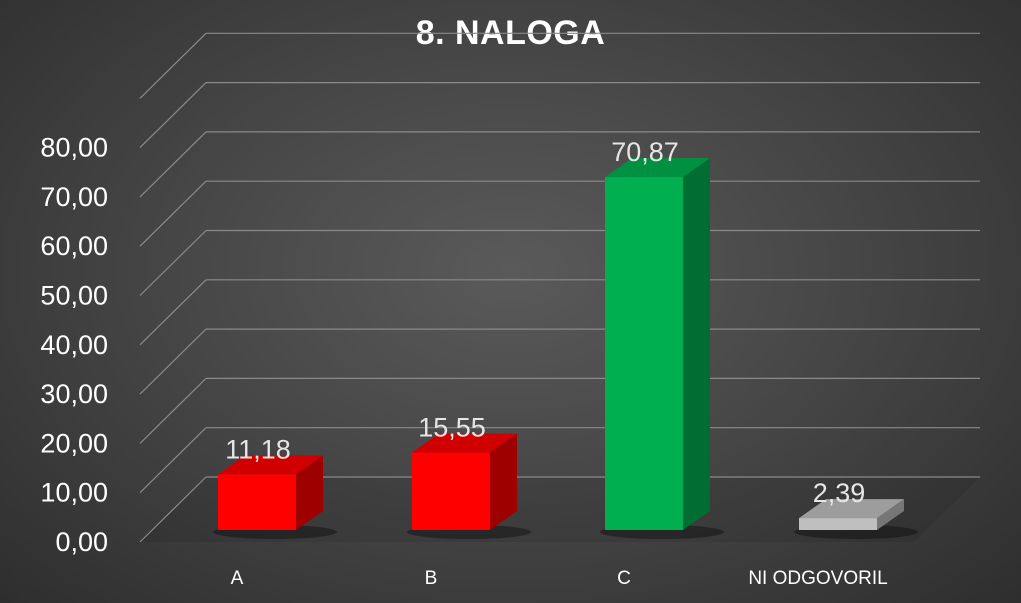 The image size is (1021, 603). What do you see at coordinates (560, 509) in the screenshot?
I see `floor-plane` at bounding box center [560, 509].